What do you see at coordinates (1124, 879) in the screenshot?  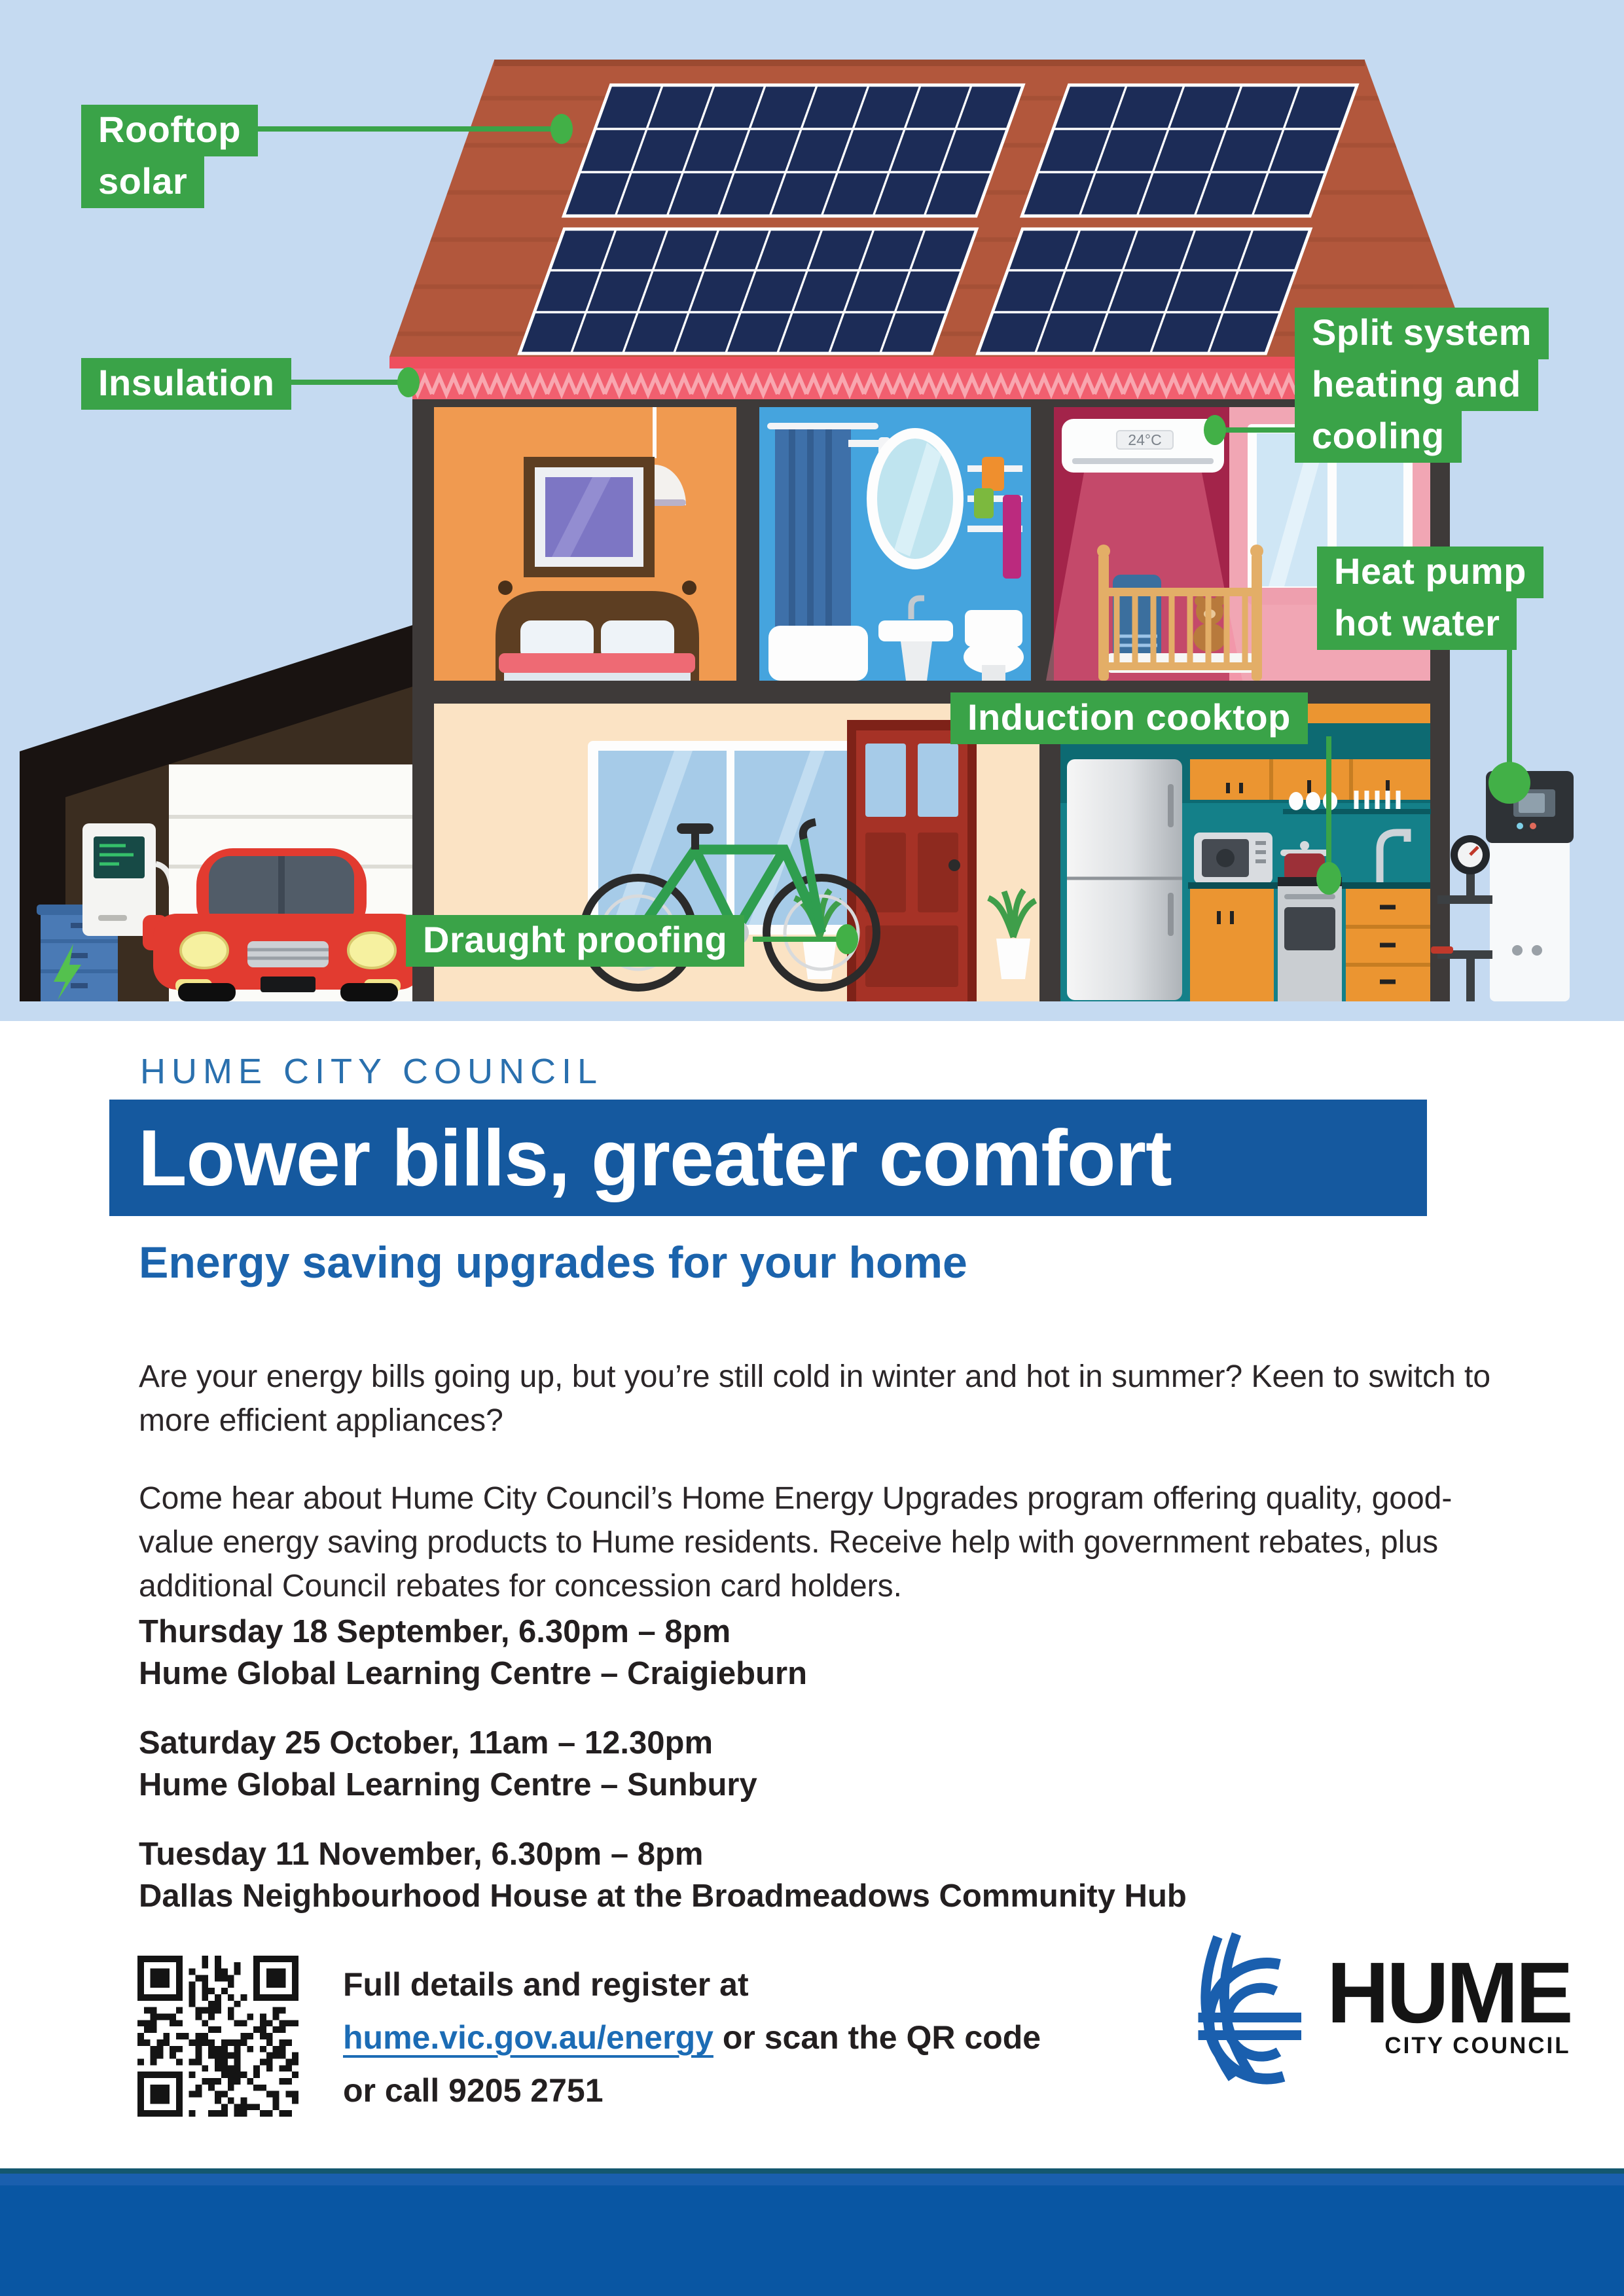 I see `fridge` at bounding box center [1124, 879].